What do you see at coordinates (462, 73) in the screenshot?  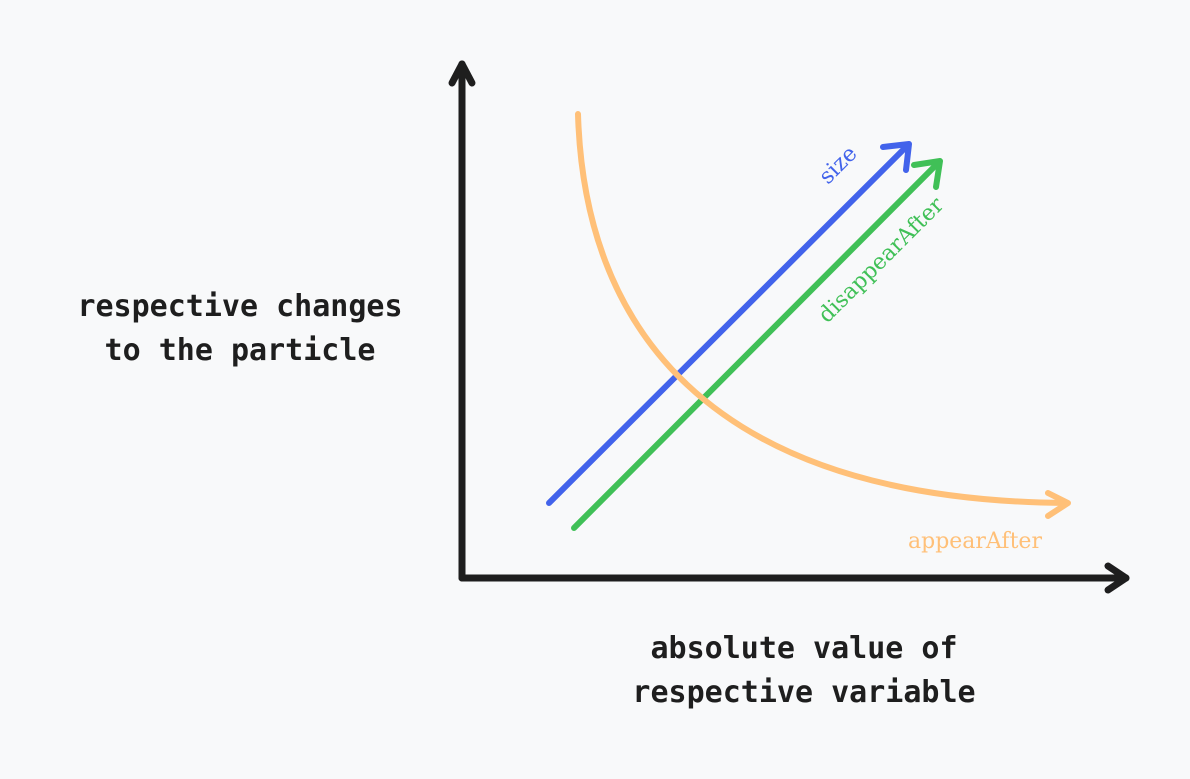 I see `y-axis-arrowhead` at bounding box center [462, 73].